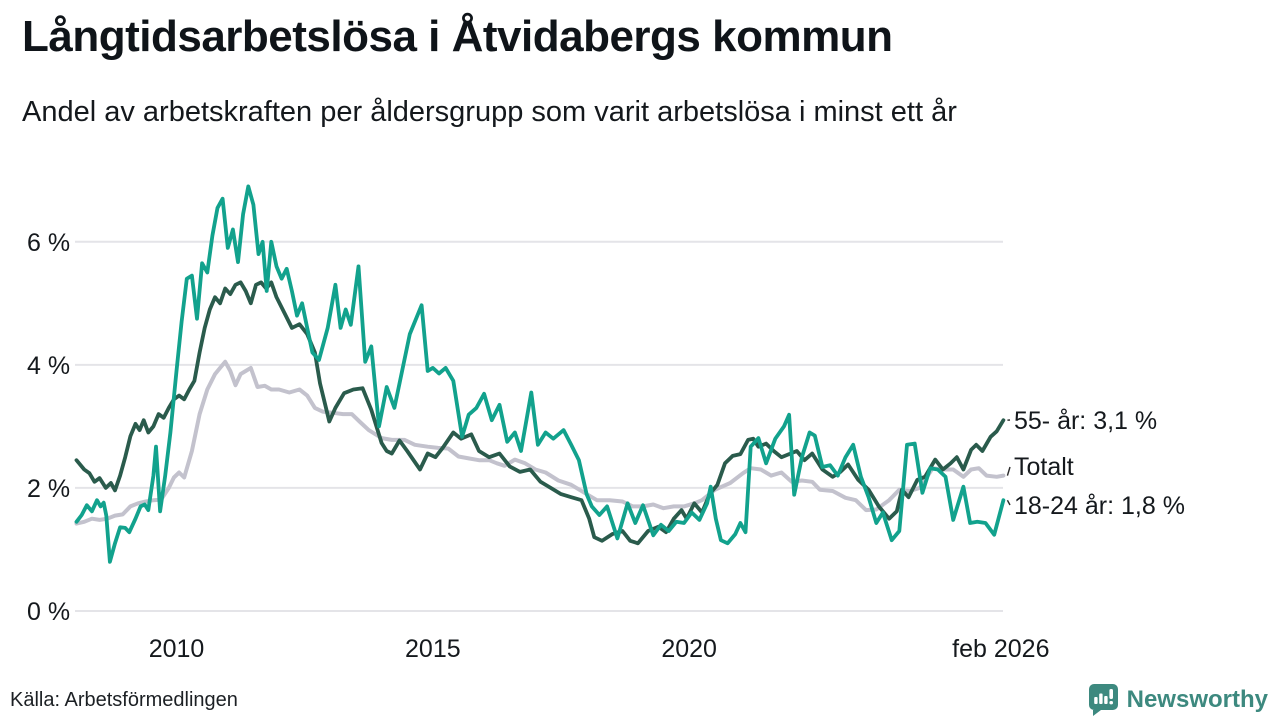 The image size is (1280, 720). What do you see at coordinates (1086, 421) in the screenshot?
I see `series-end-label-55: 55- år: 3,1 %` at bounding box center [1086, 421].